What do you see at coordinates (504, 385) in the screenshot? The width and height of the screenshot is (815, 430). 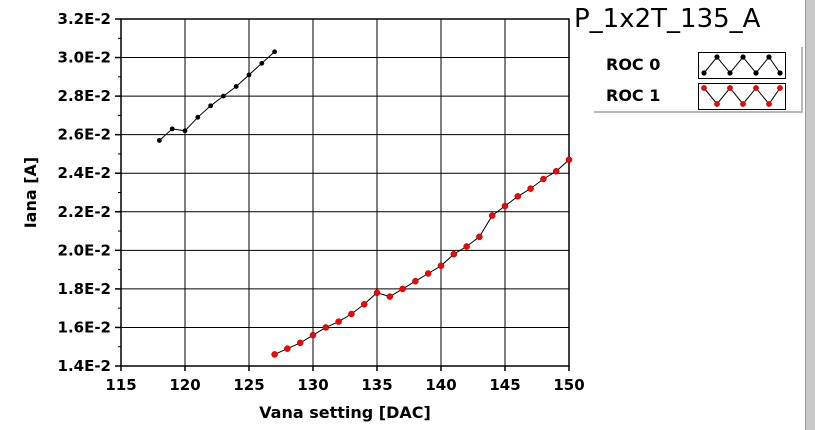 I see `x-tick-label: 145` at bounding box center [504, 385].